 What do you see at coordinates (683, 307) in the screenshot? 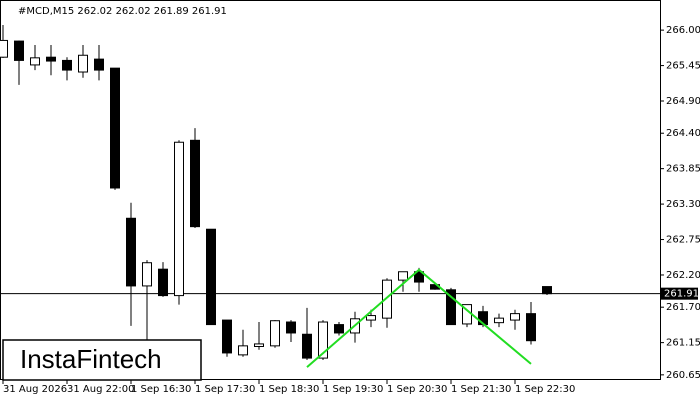
I see `y-tick-label: 261.70` at bounding box center [683, 307].